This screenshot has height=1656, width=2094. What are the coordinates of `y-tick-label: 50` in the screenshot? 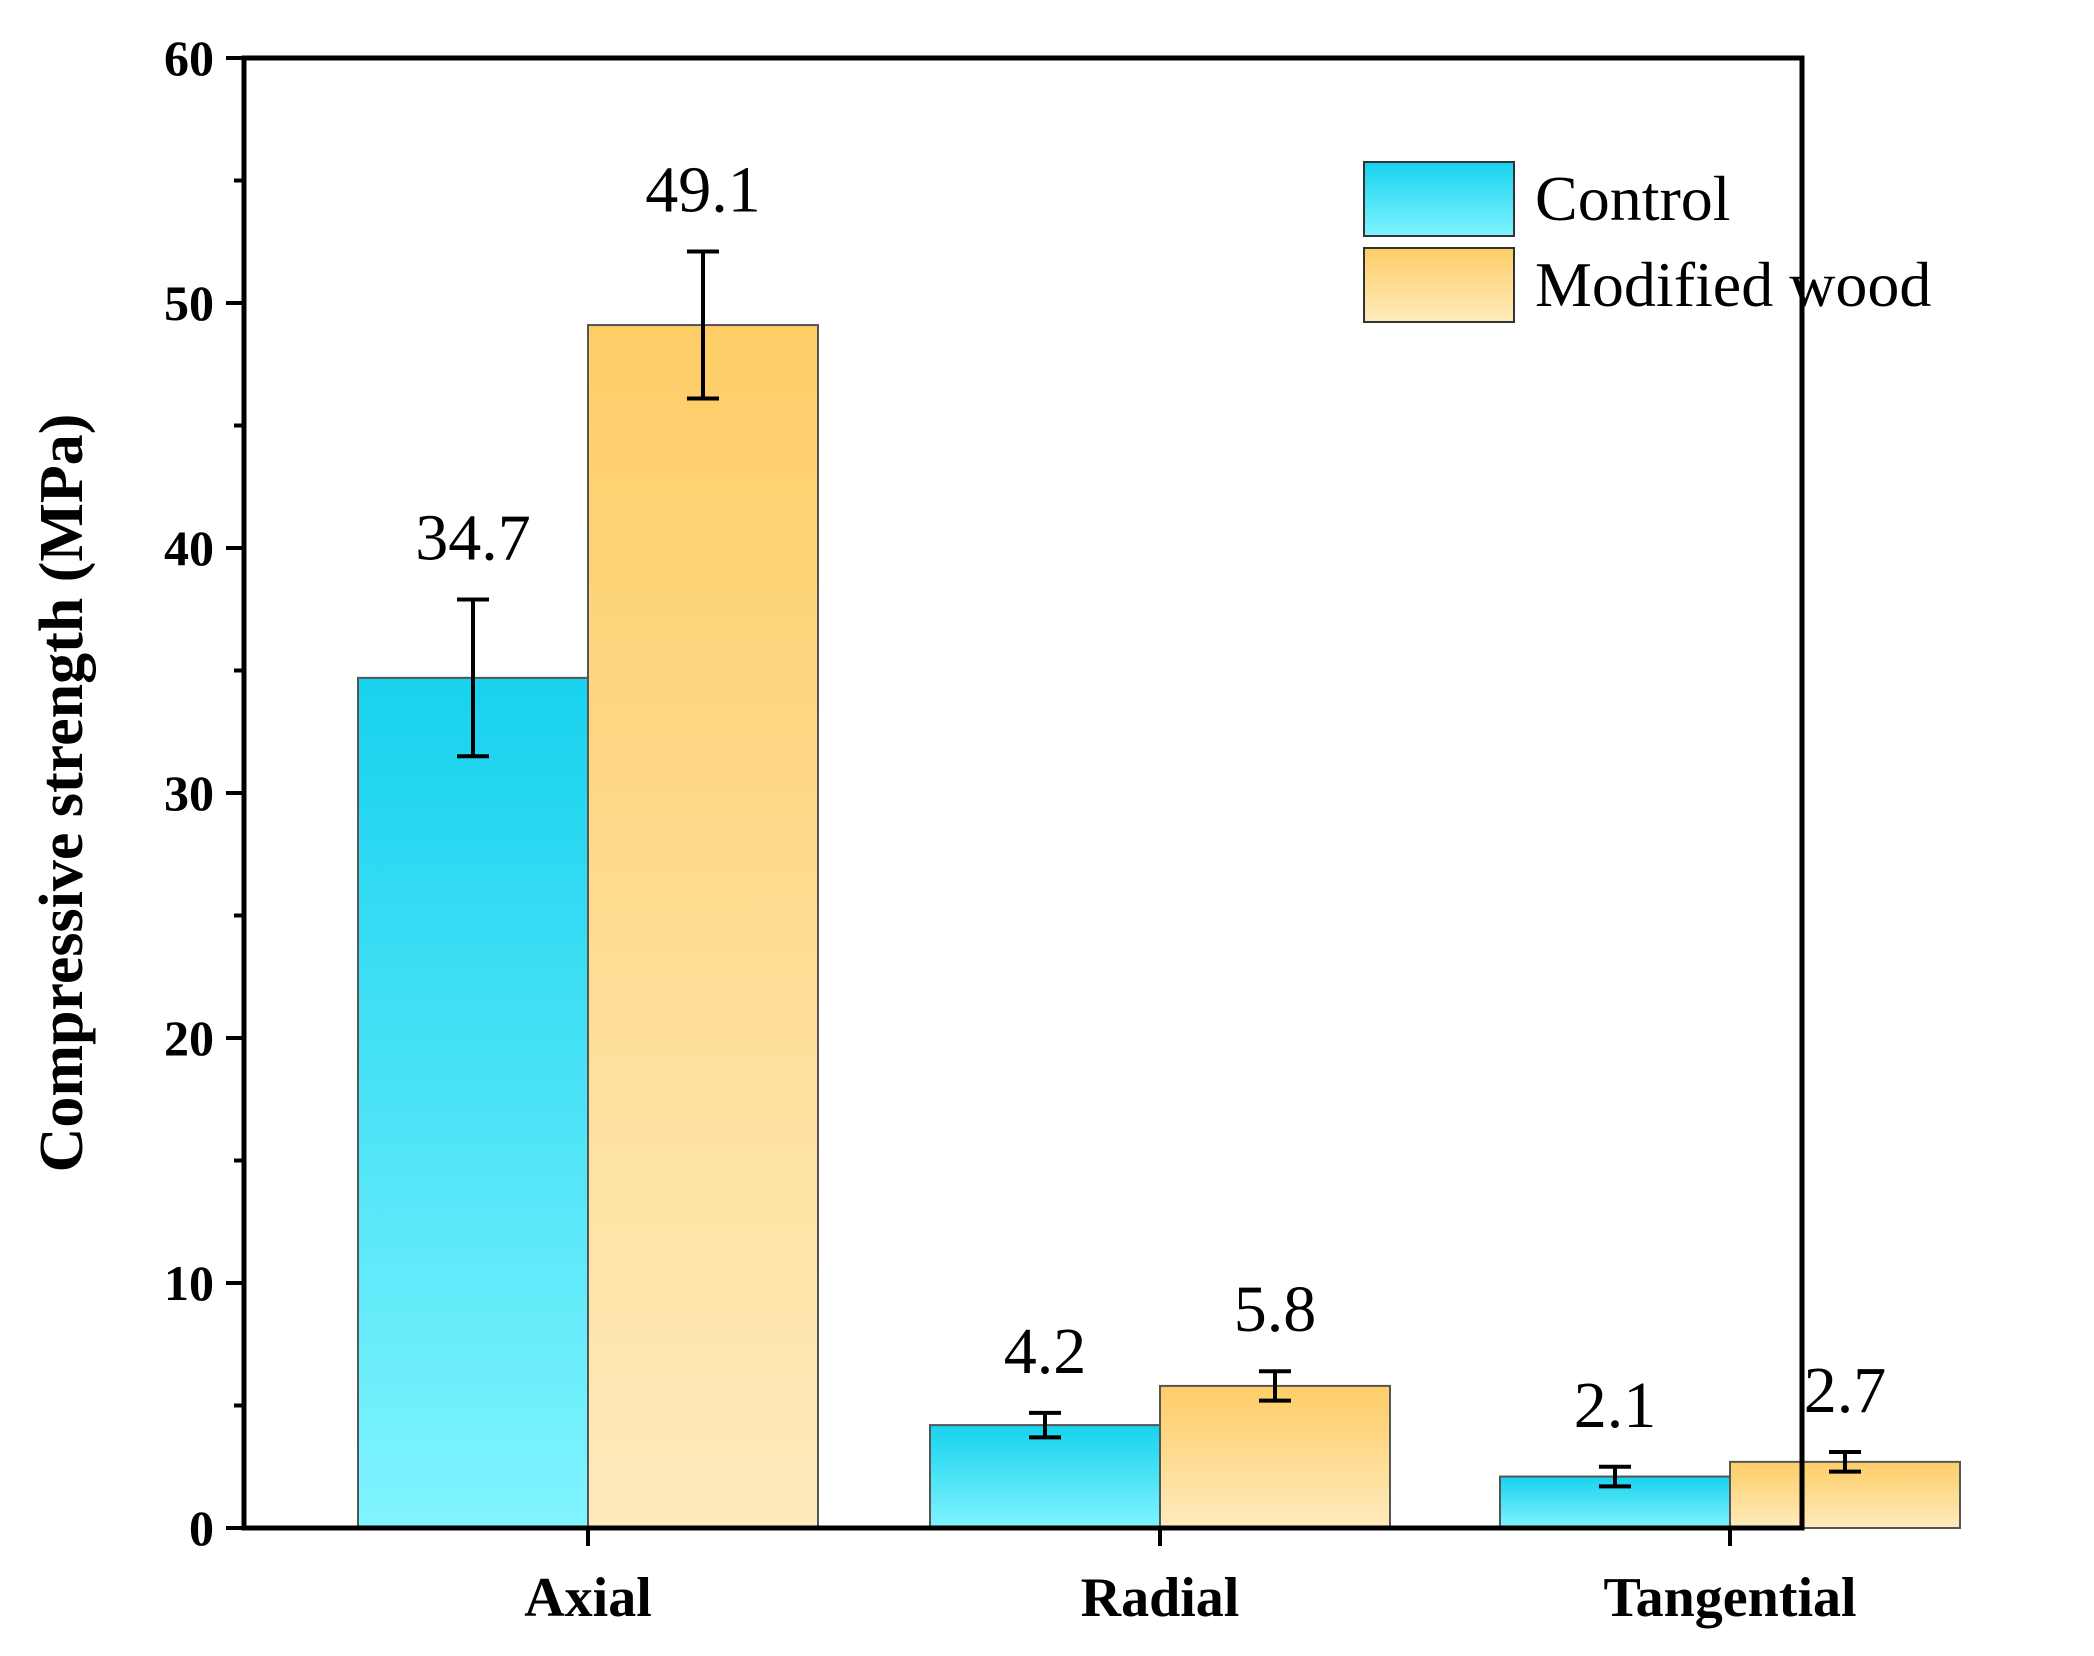 It's located at (189, 303).